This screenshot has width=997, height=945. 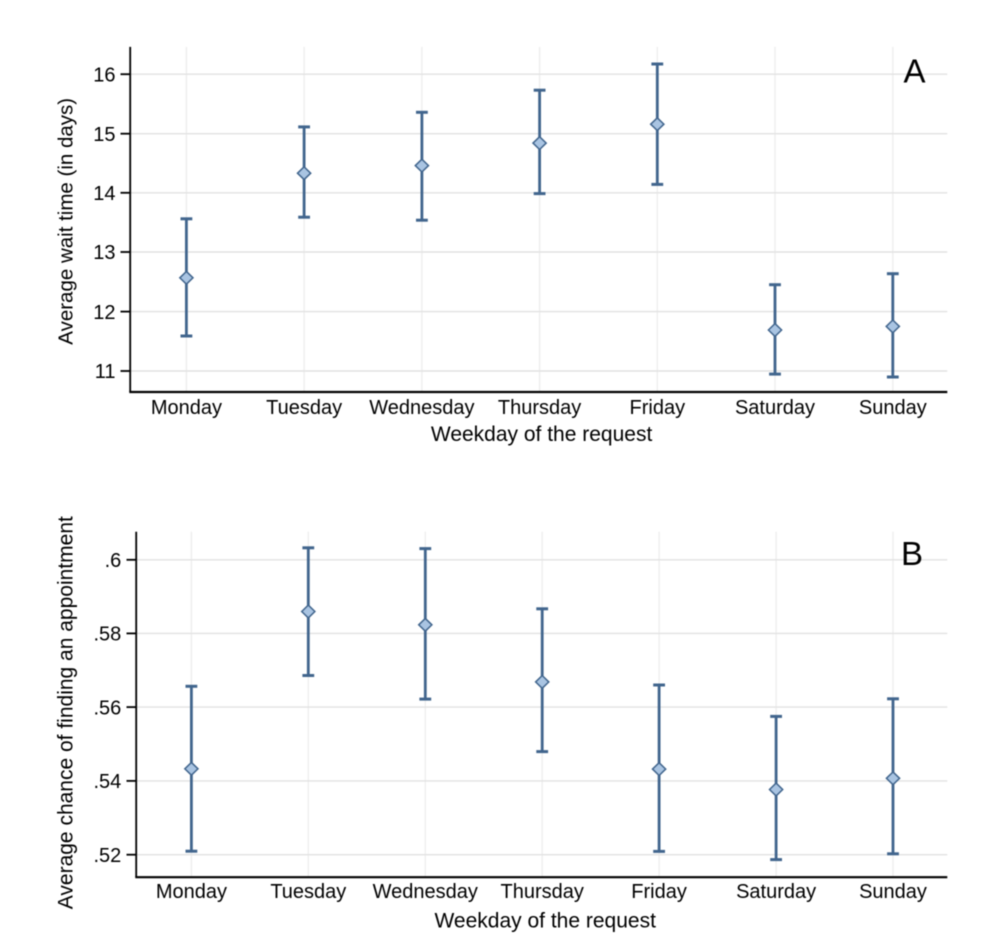 What do you see at coordinates (912, 553) in the screenshot?
I see `svg-text: B` at bounding box center [912, 553].